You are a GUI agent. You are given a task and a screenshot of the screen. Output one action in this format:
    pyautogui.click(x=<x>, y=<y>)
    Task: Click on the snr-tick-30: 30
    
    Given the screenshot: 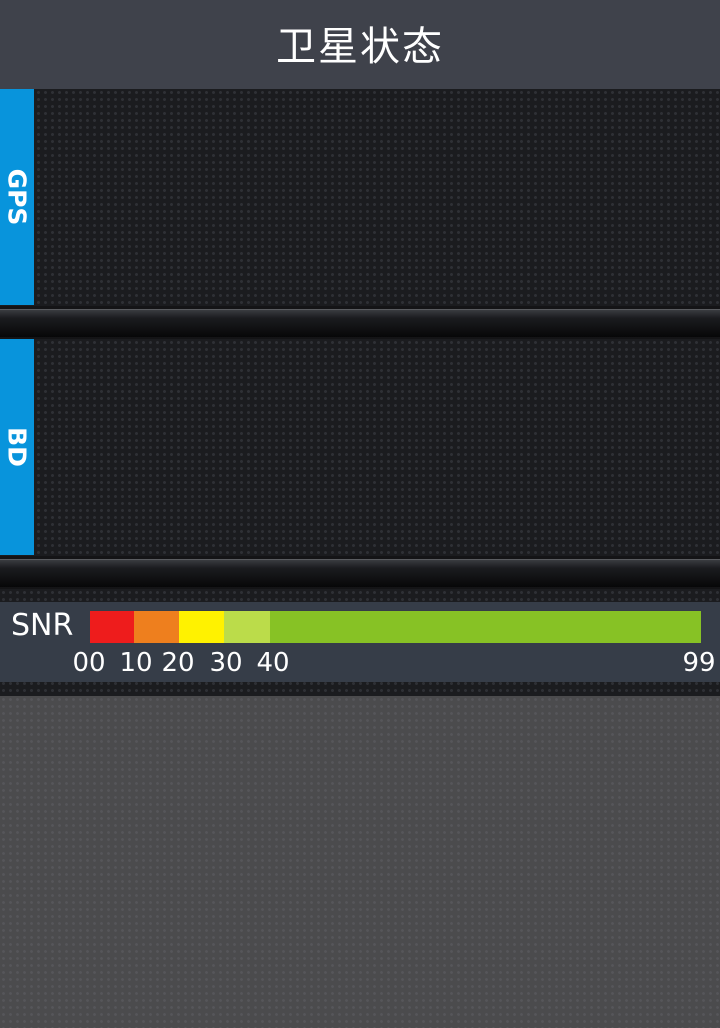 What is the action you would take?
    pyautogui.click(x=226, y=663)
    